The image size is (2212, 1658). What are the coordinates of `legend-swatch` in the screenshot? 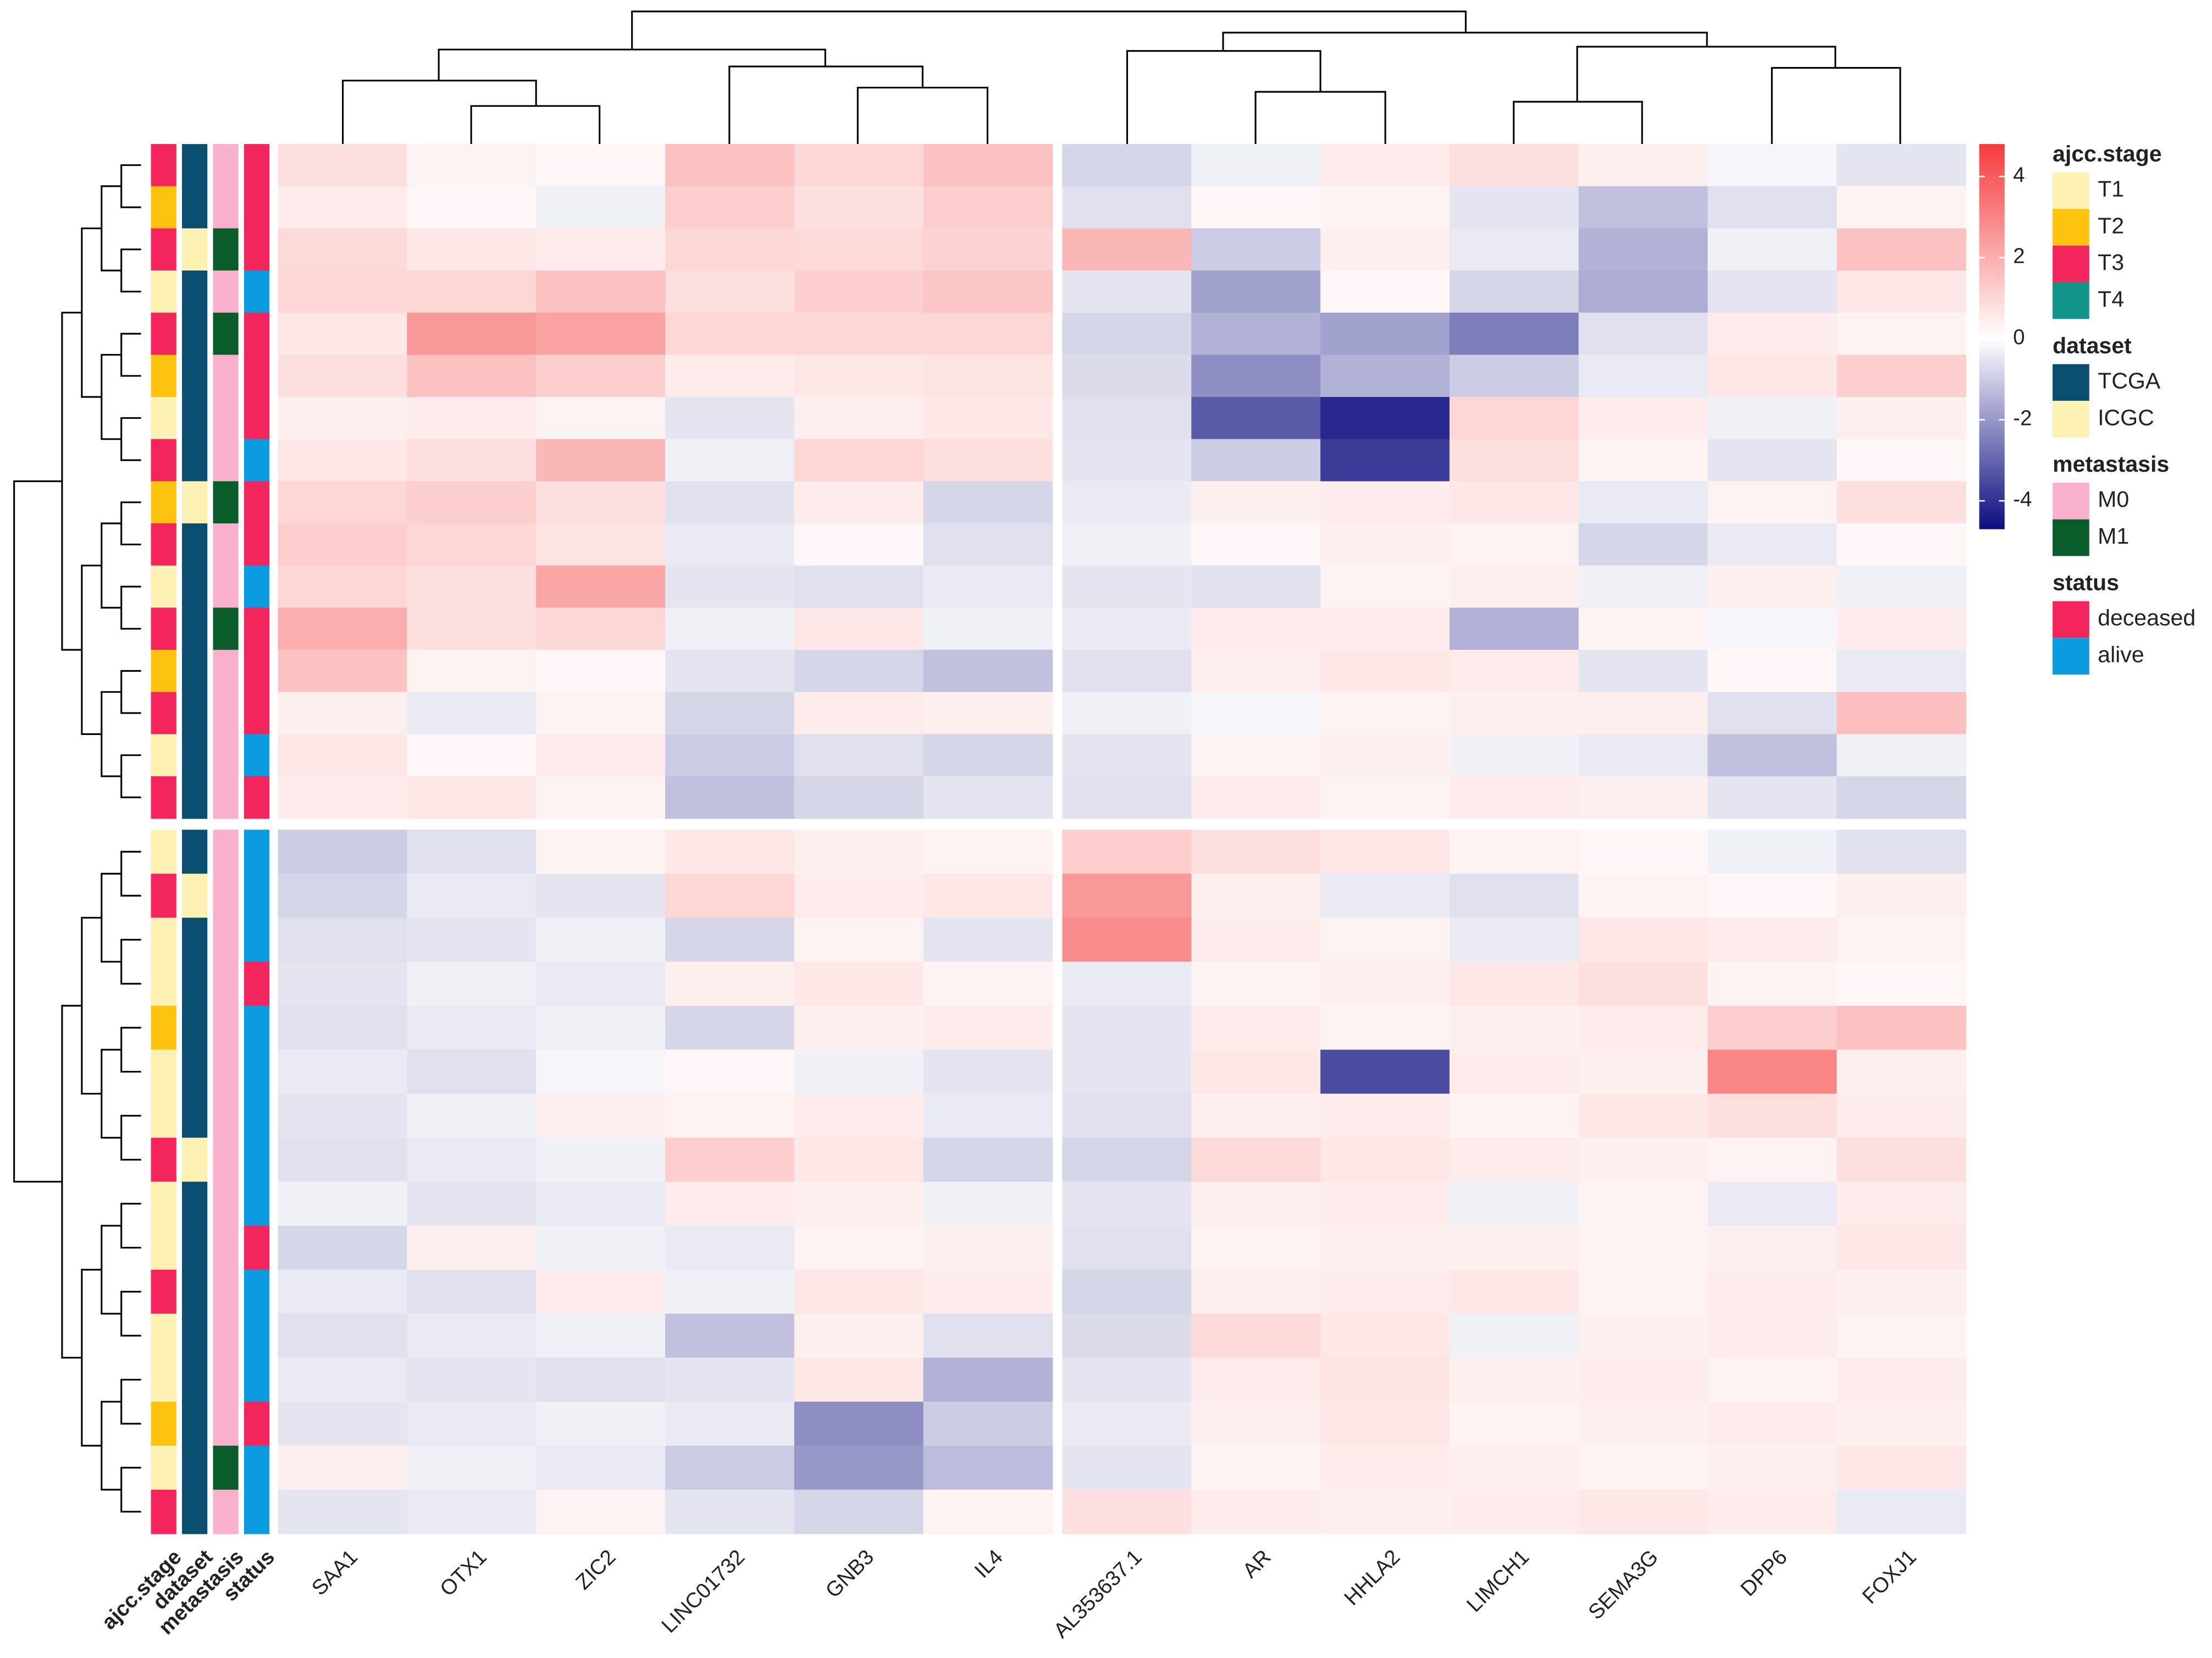 It's located at (2071, 300).